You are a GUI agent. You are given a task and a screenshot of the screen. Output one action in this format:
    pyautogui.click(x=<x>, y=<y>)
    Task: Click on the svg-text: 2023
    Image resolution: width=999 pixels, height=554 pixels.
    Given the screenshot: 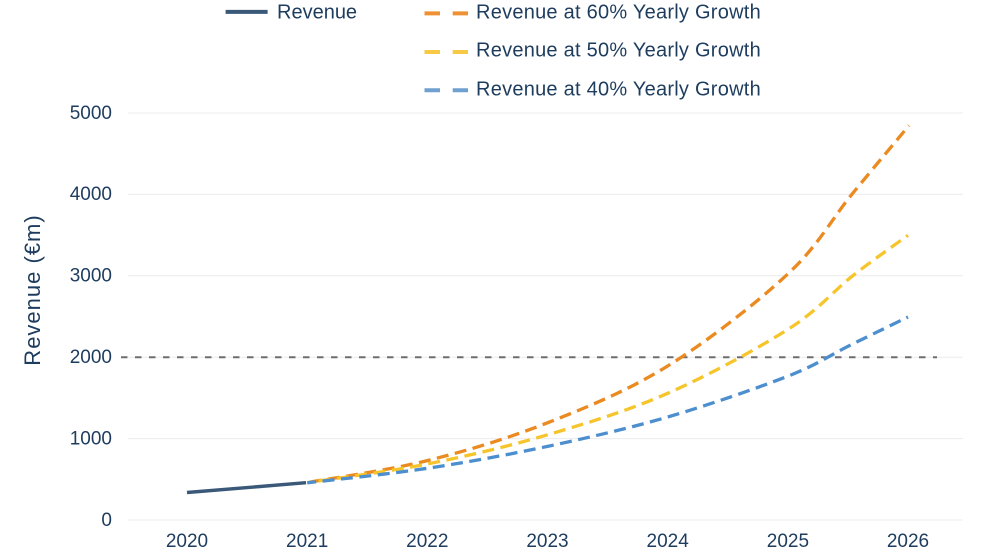 What is the action you would take?
    pyautogui.click(x=547, y=541)
    